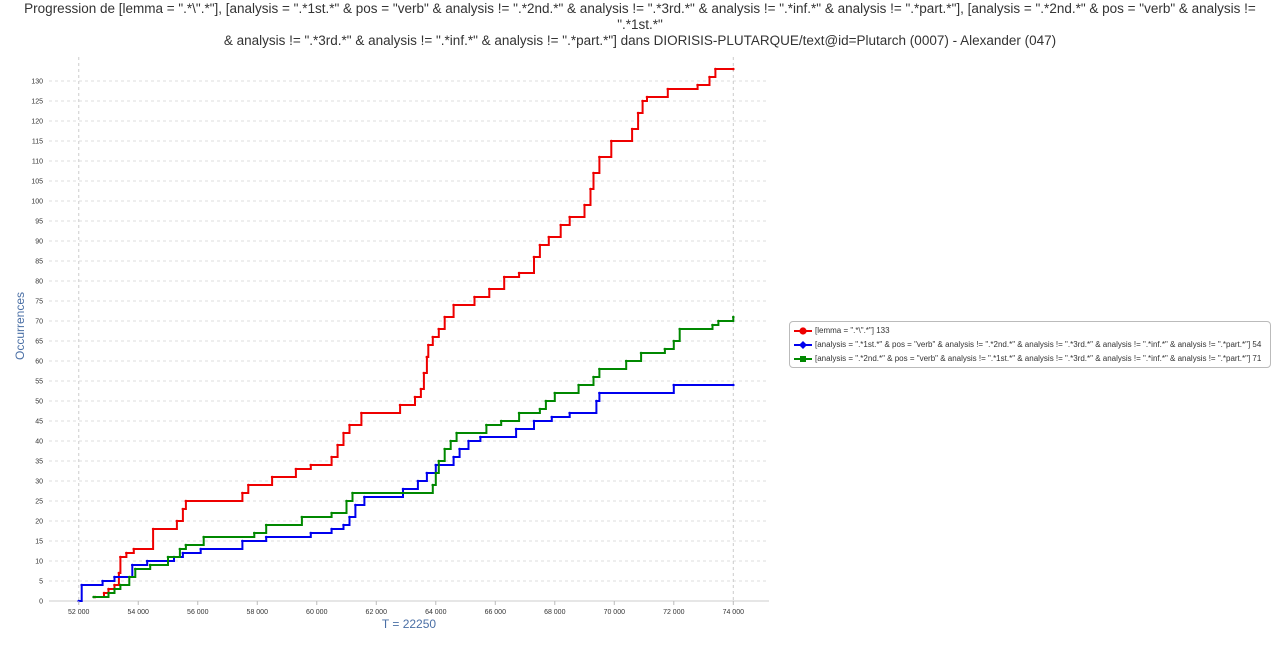 This screenshot has width=1280, height=645. Describe the element at coordinates (39, 442) in the screenshot. I see `y-tick-label-8: 40` at that location.